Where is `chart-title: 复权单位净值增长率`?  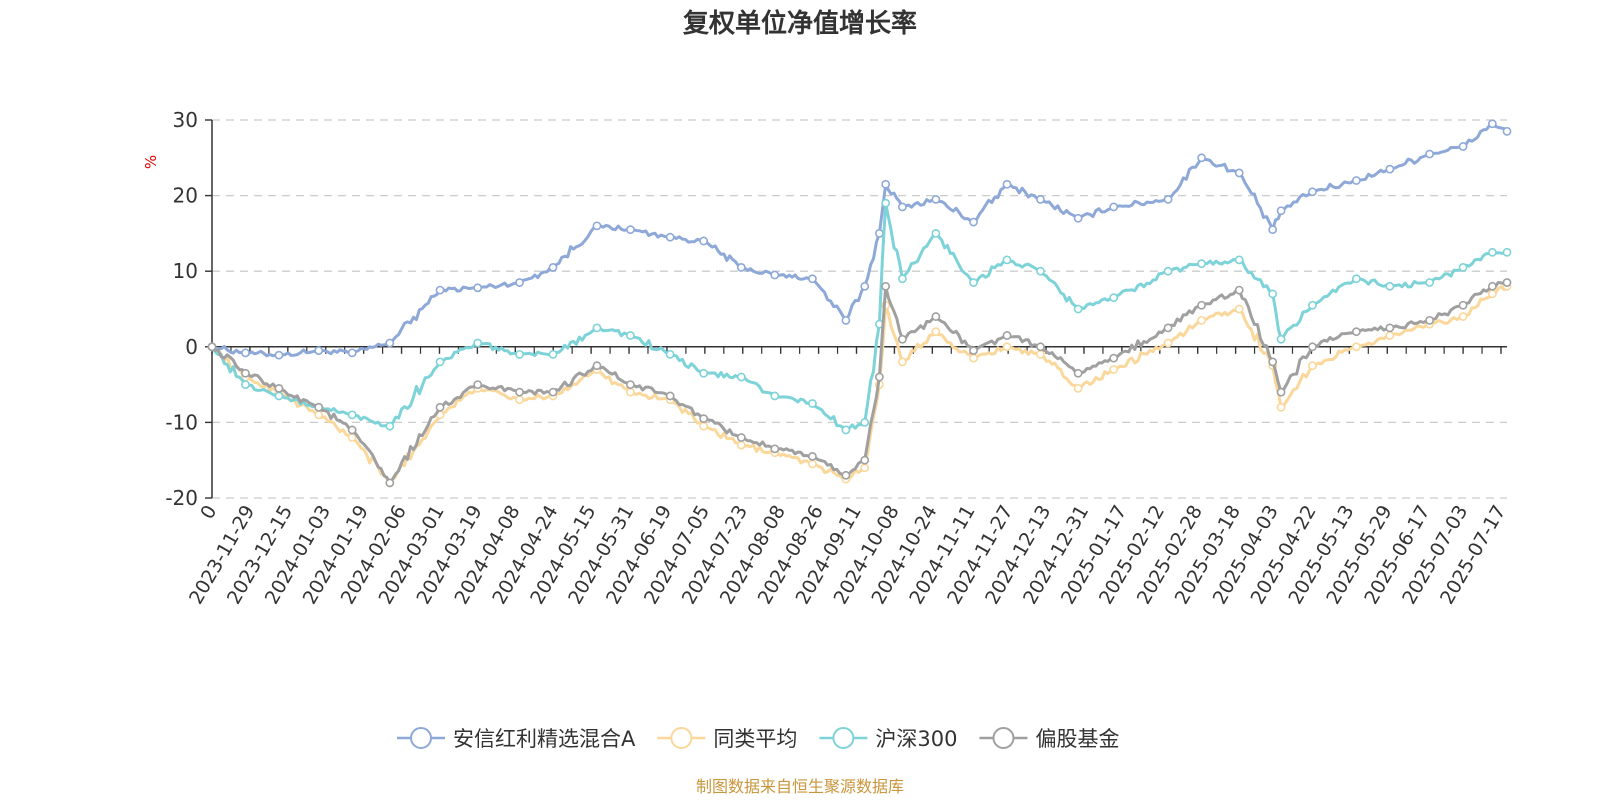
chart-title: 复权单位净值增长率 is located at coordinates (800, 23).